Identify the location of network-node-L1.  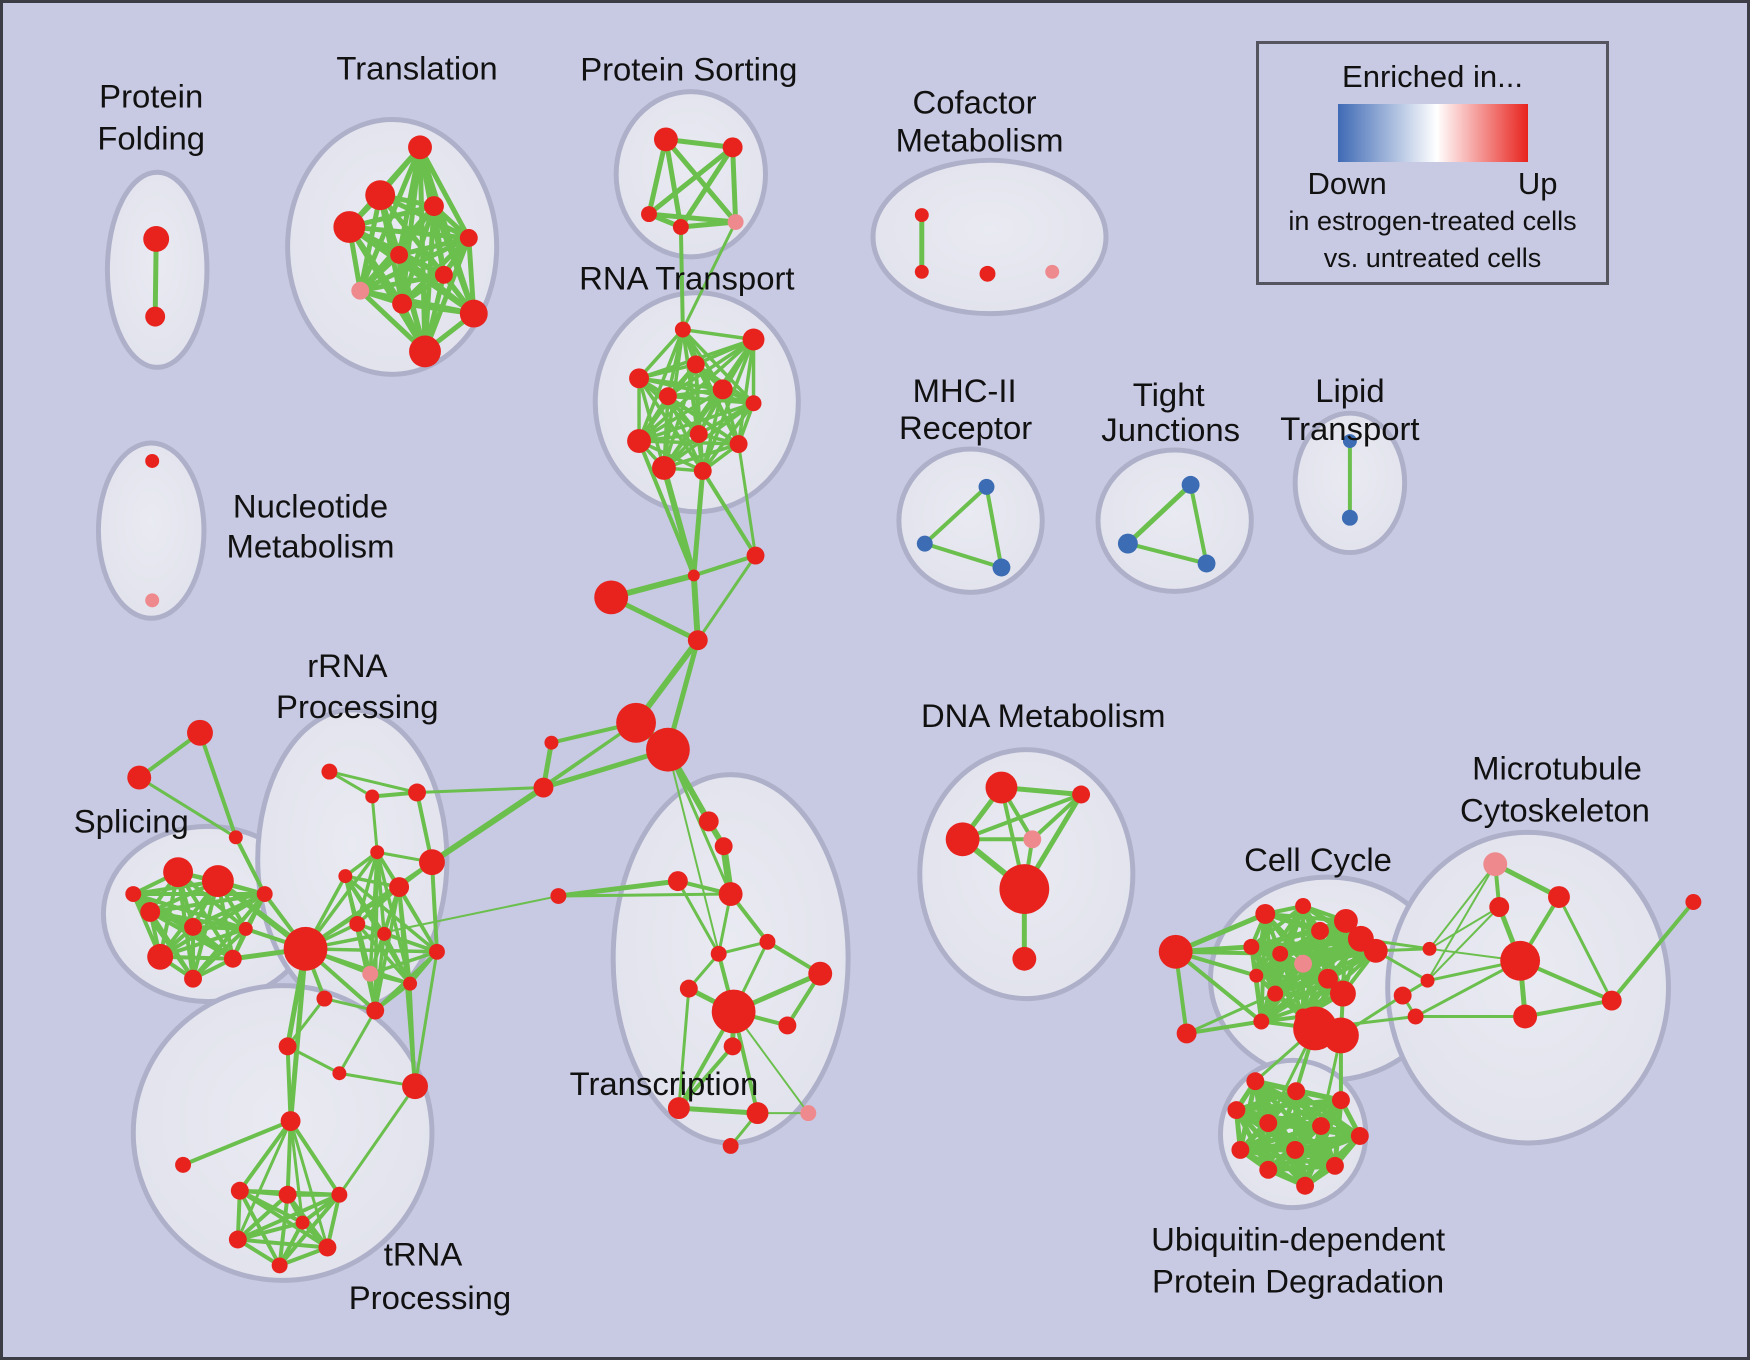
(1349, 441).